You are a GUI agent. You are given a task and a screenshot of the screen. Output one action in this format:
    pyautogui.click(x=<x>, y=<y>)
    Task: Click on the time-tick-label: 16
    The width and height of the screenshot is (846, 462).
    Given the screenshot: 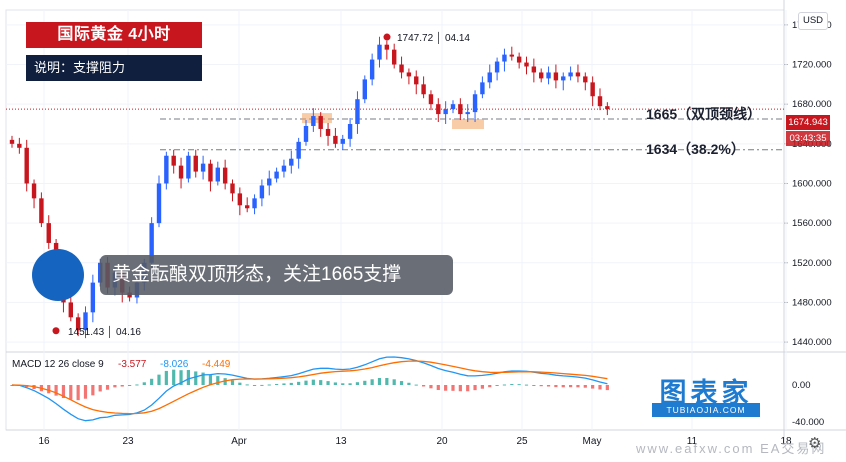 What is the action you would take?
    pyautogui.click(x=44, y=441)
    